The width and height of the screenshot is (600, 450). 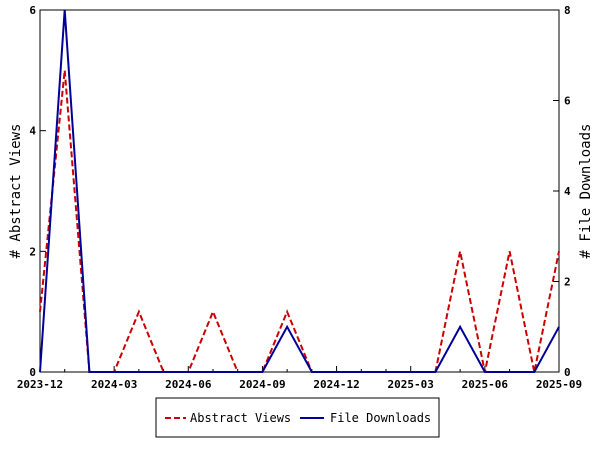 I want to click on y-axis-right: 0 2 4 6 8, so click(x=562, y=191).